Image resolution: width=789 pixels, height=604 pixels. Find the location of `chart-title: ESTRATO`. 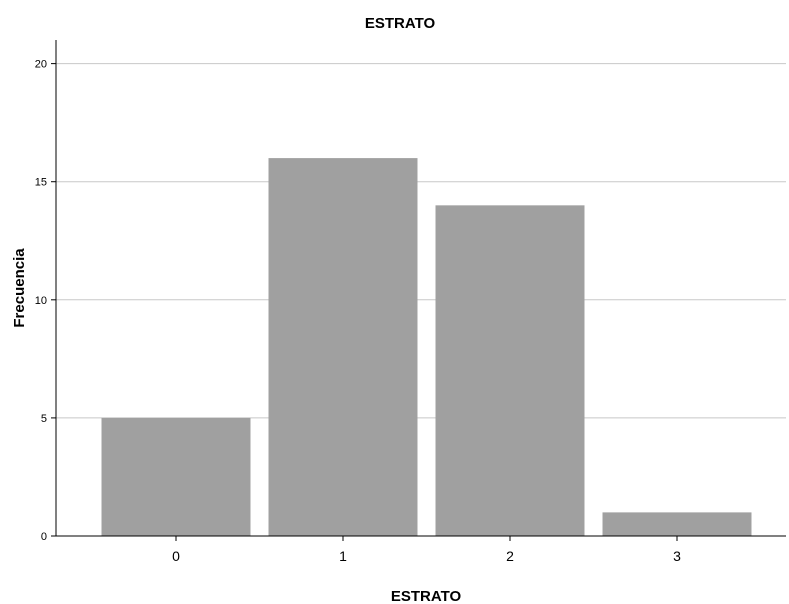

chart-title: ESTRATO is located at coordinates (400, 23).